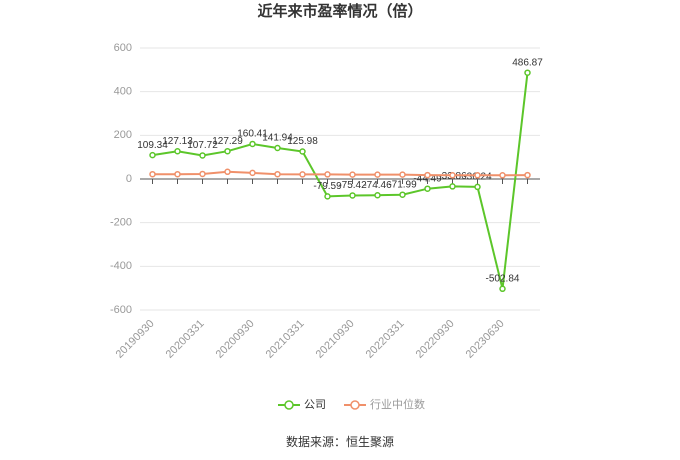  What do you see at coordinates (397, 404) in the screenshot?
I see `legend-label: 行业中位数` at bounding box center [397, 404].